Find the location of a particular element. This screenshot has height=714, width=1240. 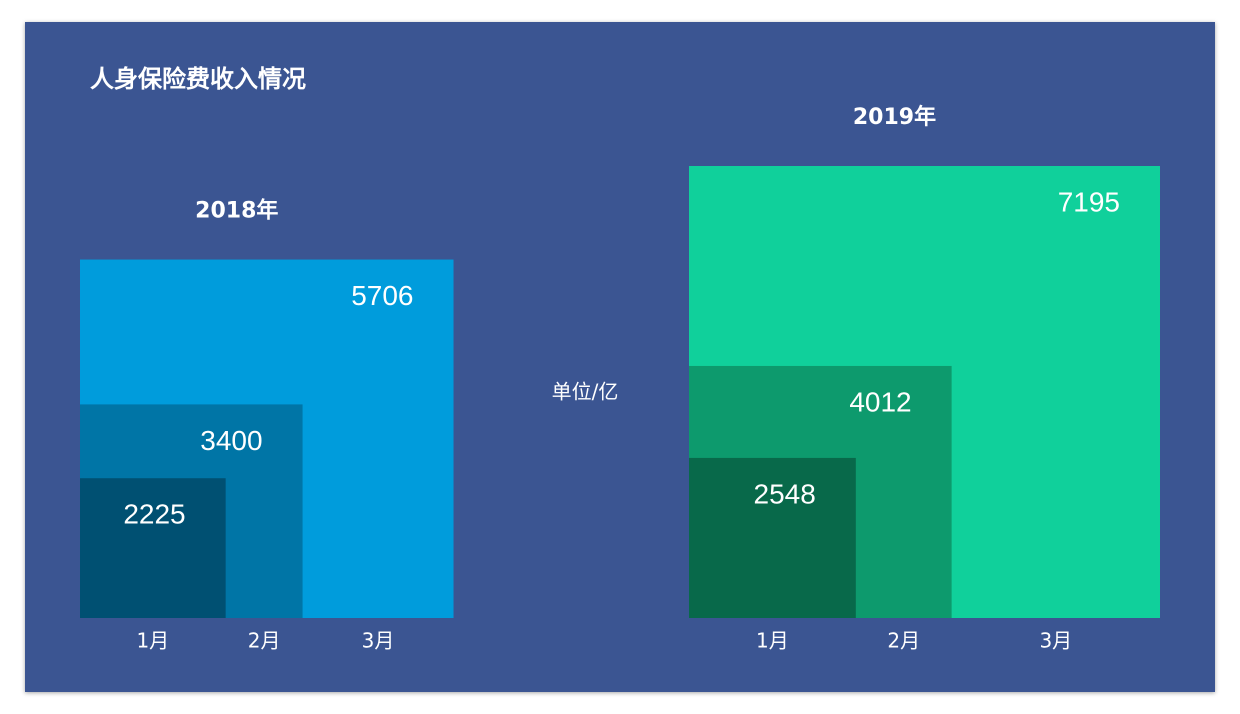

chart-title: 2019年 is located at coordinates (894, 117).